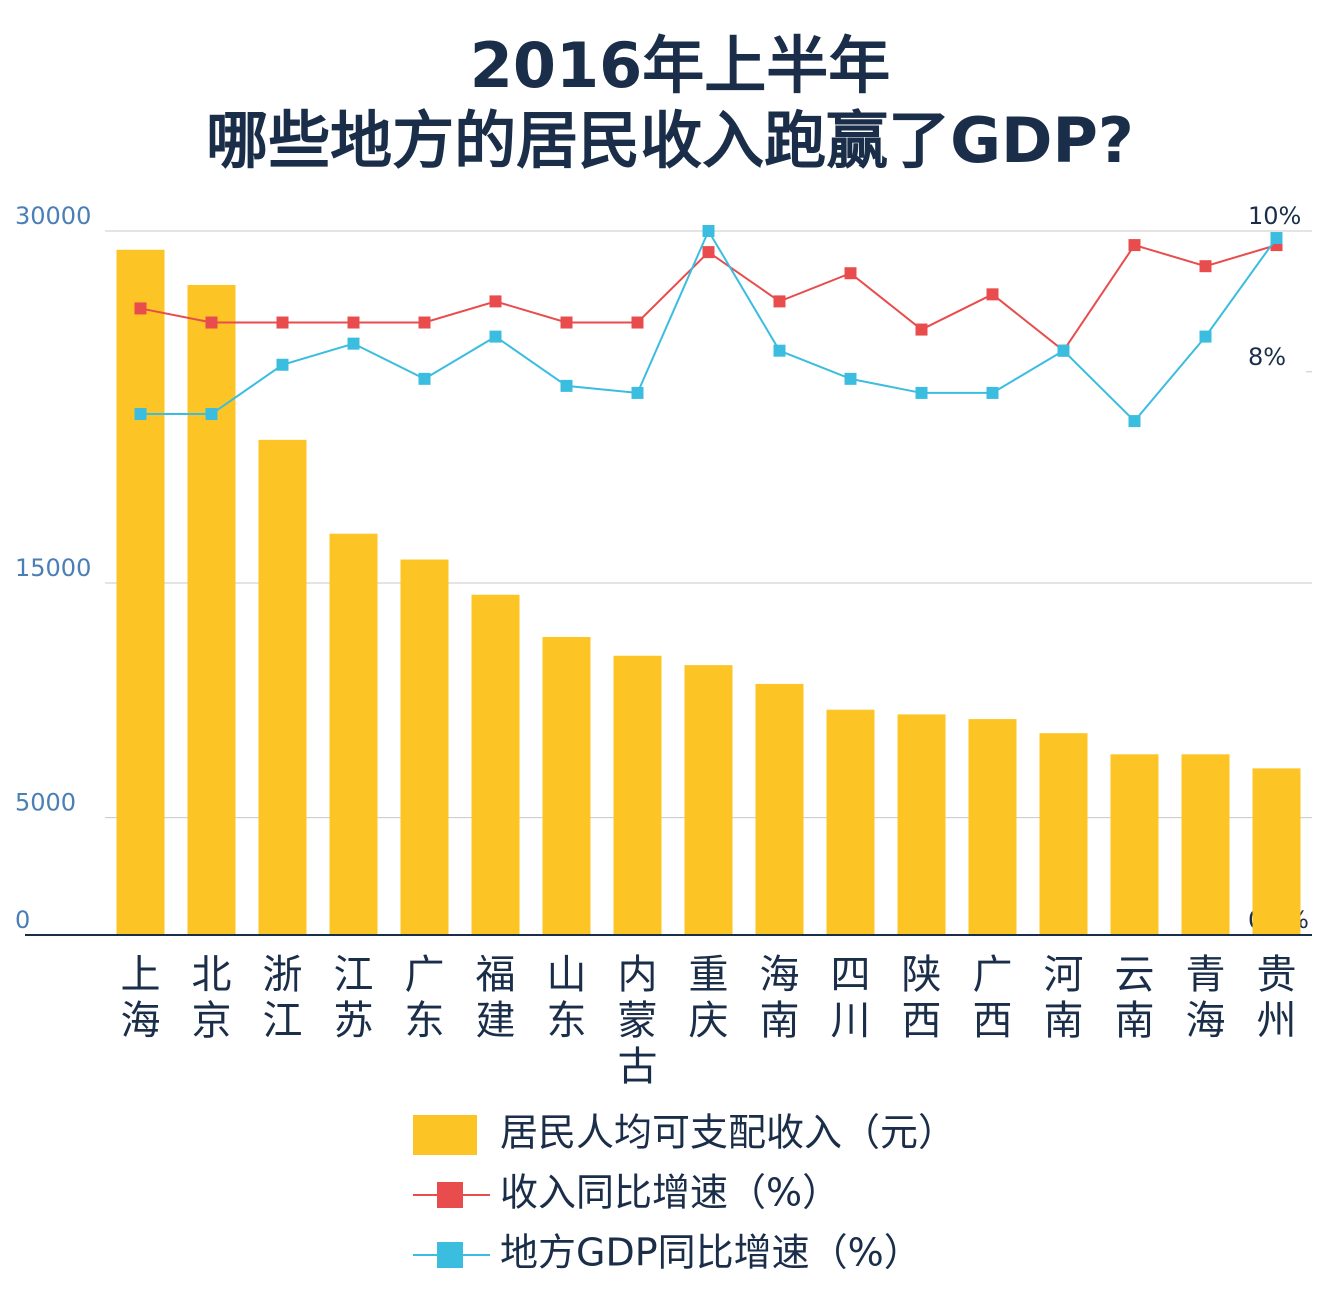 Image resolution: width=1333 pixels, height=1302 pixels. I want to click on y-tick-label: 15000, so click(53, 568).